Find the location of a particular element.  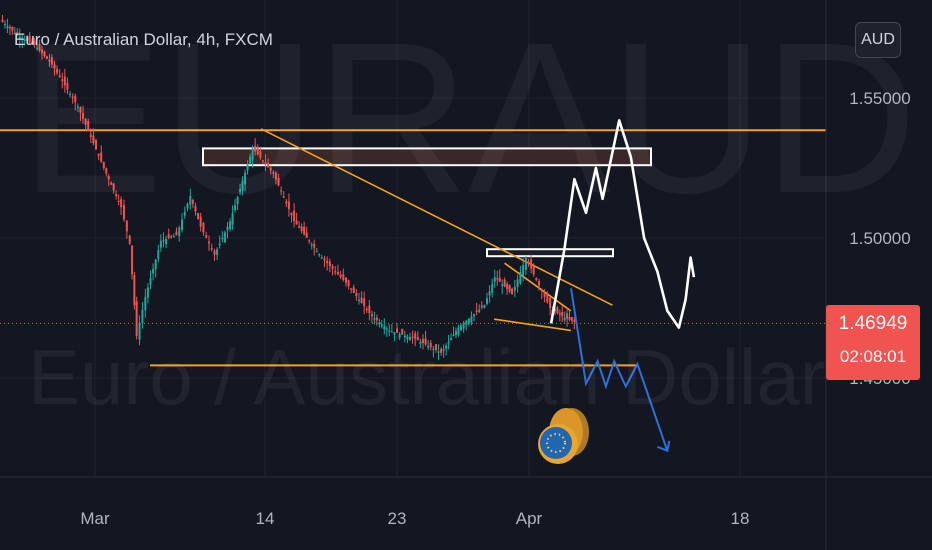

currency-badge: AUD is located at coordinates (878, 40).